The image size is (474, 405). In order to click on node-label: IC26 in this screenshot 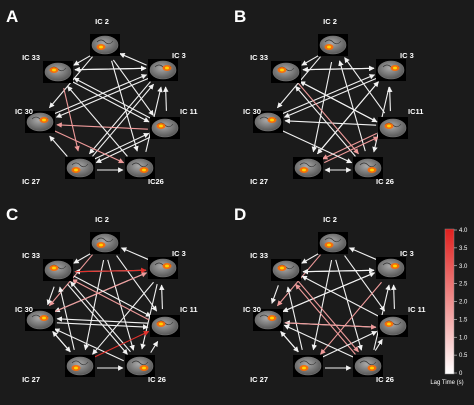, I will do `click(156, 181)`.